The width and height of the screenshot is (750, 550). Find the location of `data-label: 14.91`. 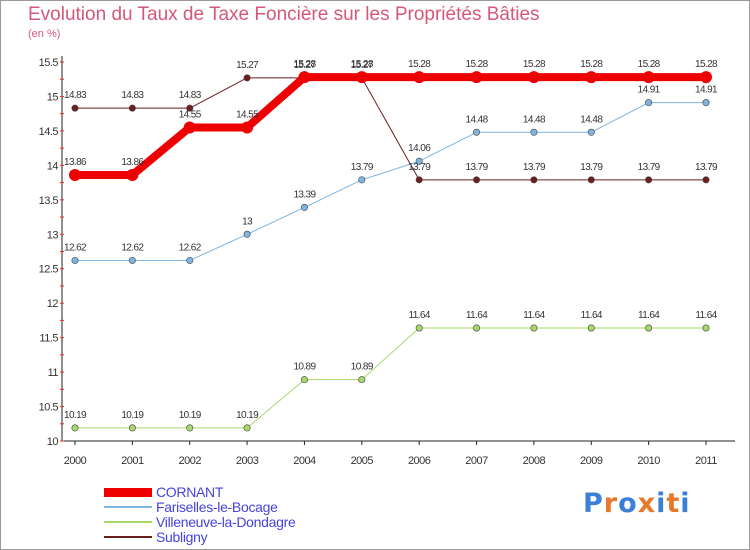

data-label: 14.91 is located at coordinates (649, 90).